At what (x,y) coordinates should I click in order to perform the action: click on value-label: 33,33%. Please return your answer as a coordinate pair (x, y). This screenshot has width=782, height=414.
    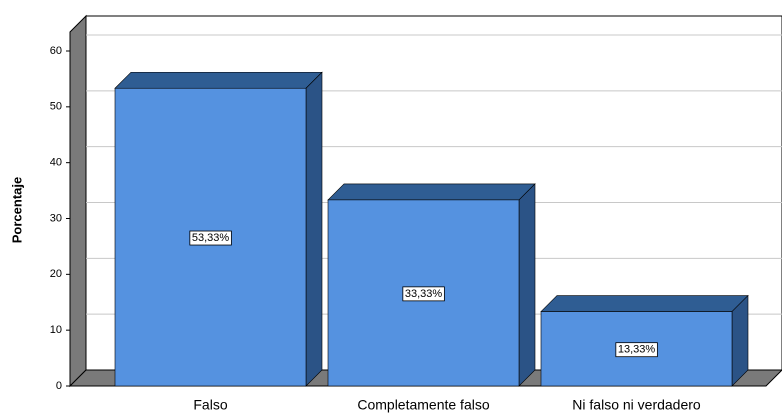
    Looking at the image, I should click on (424, 294).